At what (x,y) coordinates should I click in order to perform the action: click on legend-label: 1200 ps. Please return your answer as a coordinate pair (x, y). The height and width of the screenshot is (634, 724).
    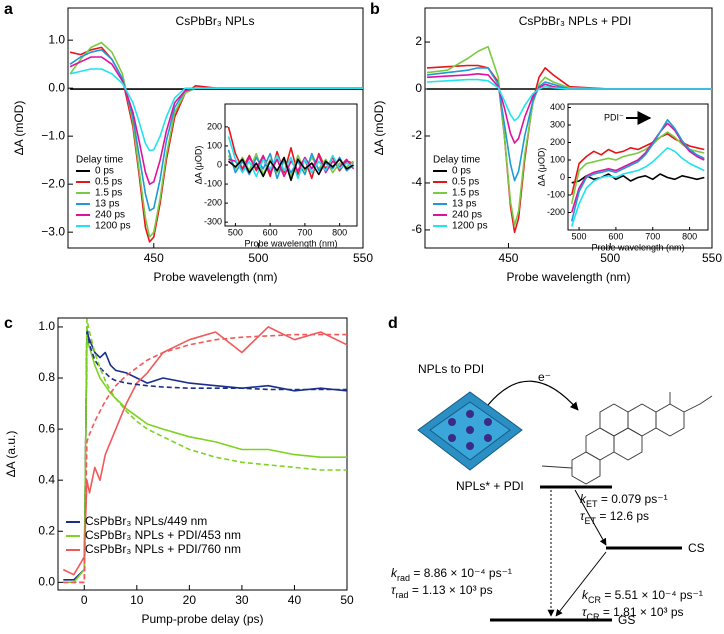
    Looking at the image, I should click on (113, 226).